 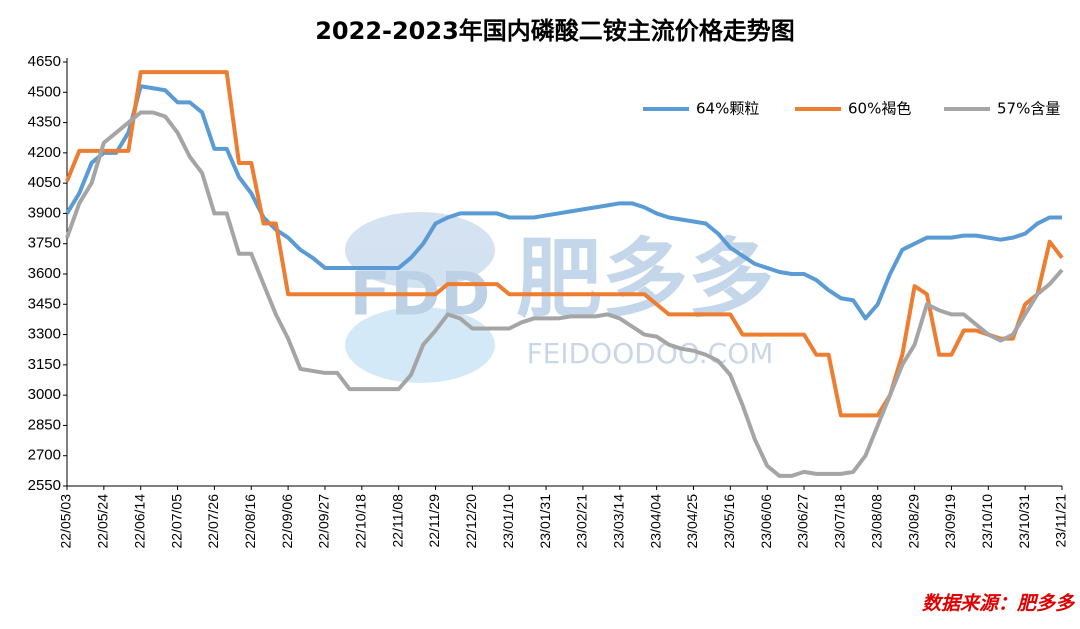 I want to click on y-tick-label: 3000, so click(x=44, y=394).